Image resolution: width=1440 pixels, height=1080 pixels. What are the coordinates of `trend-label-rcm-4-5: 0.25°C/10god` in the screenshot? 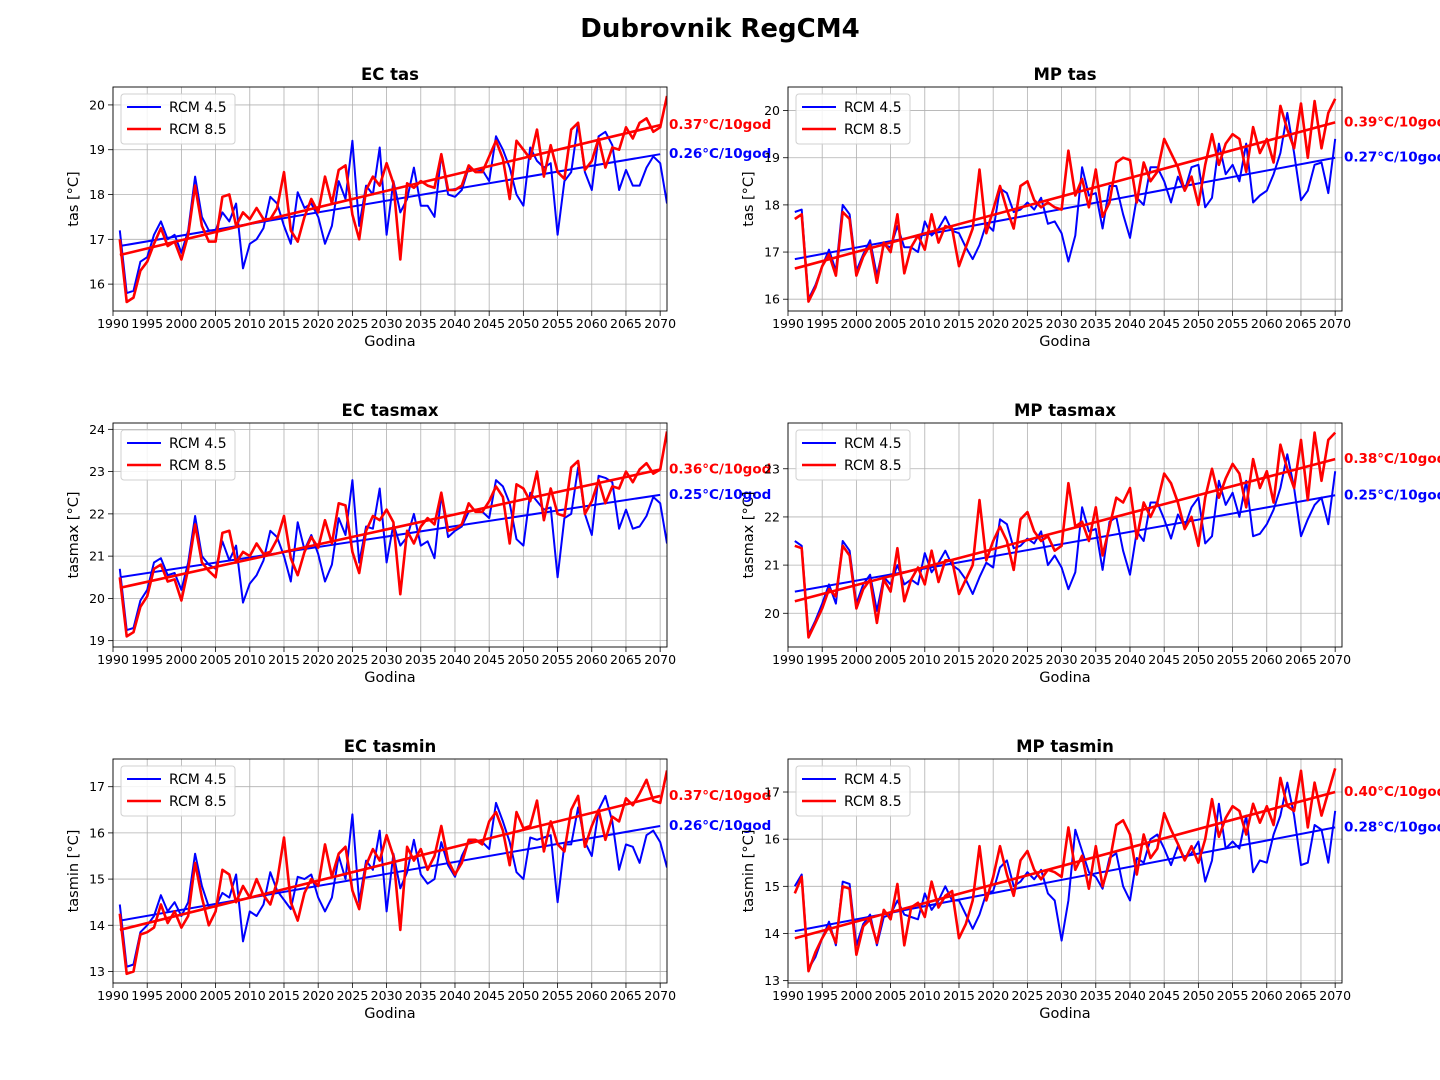 It's located at (720, 495).